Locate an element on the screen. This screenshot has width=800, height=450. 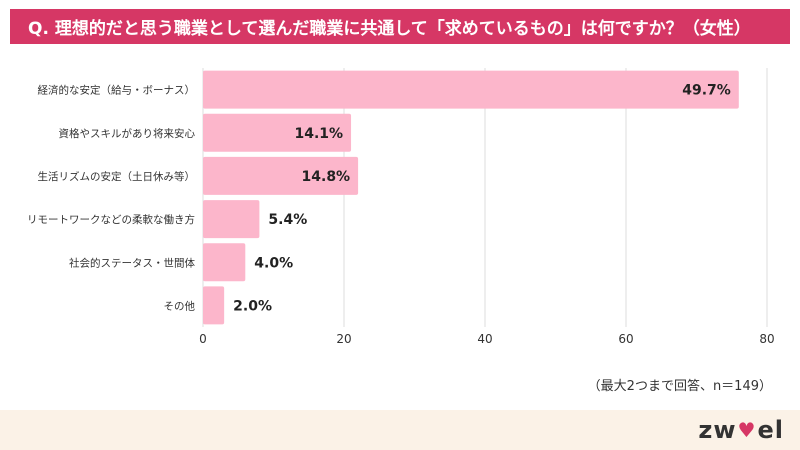
category-label: 経済的な安定（給与・ボーナス） is located at coordinates (117, 90).